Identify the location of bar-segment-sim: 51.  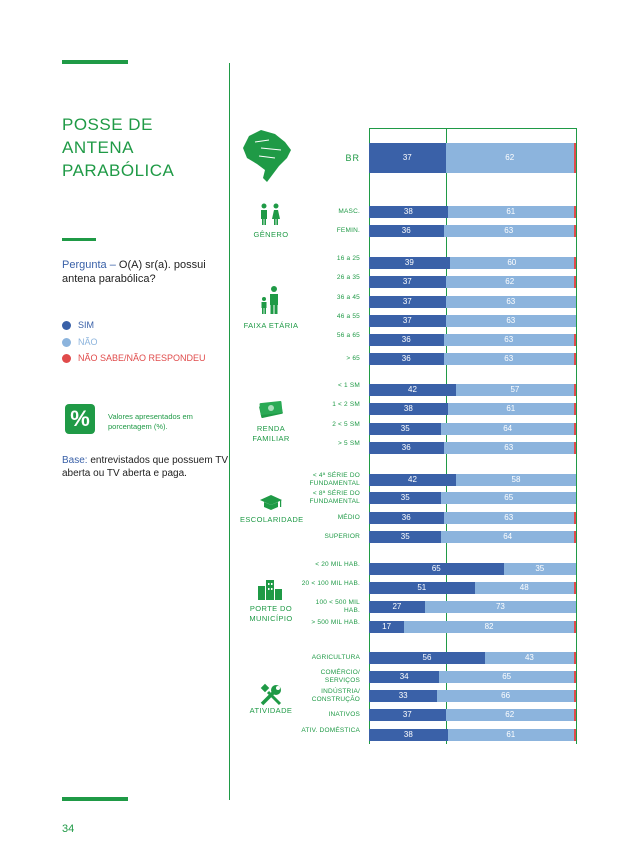
(422, 588).